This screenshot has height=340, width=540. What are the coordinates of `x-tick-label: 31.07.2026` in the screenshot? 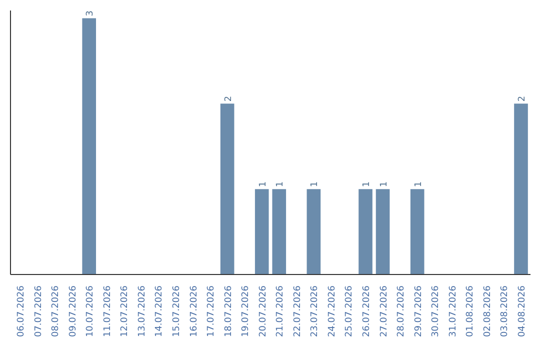 It's located at (453, 311).